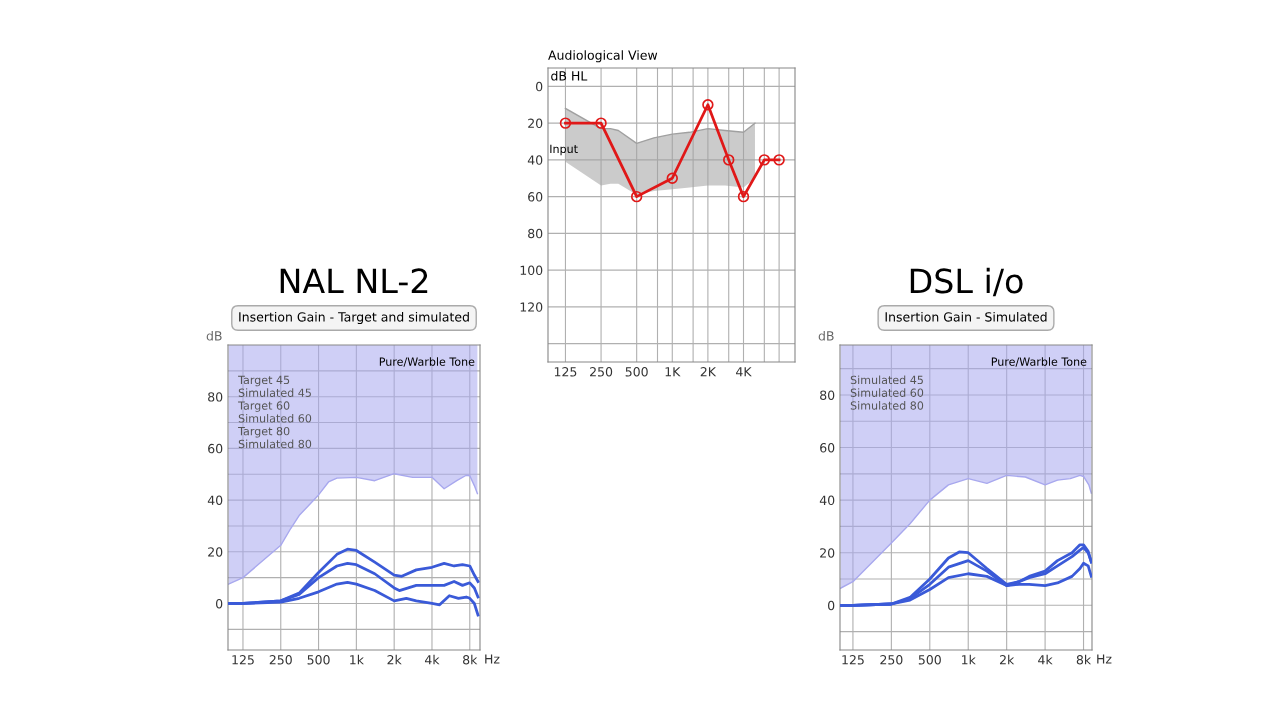 The image size is (1277, 722). What do you see at coordinates (354, 318) in the screenshot?
I see `chart-subtitle: Insertion Gain - Target and simulated` at bounding box center [354, 318].